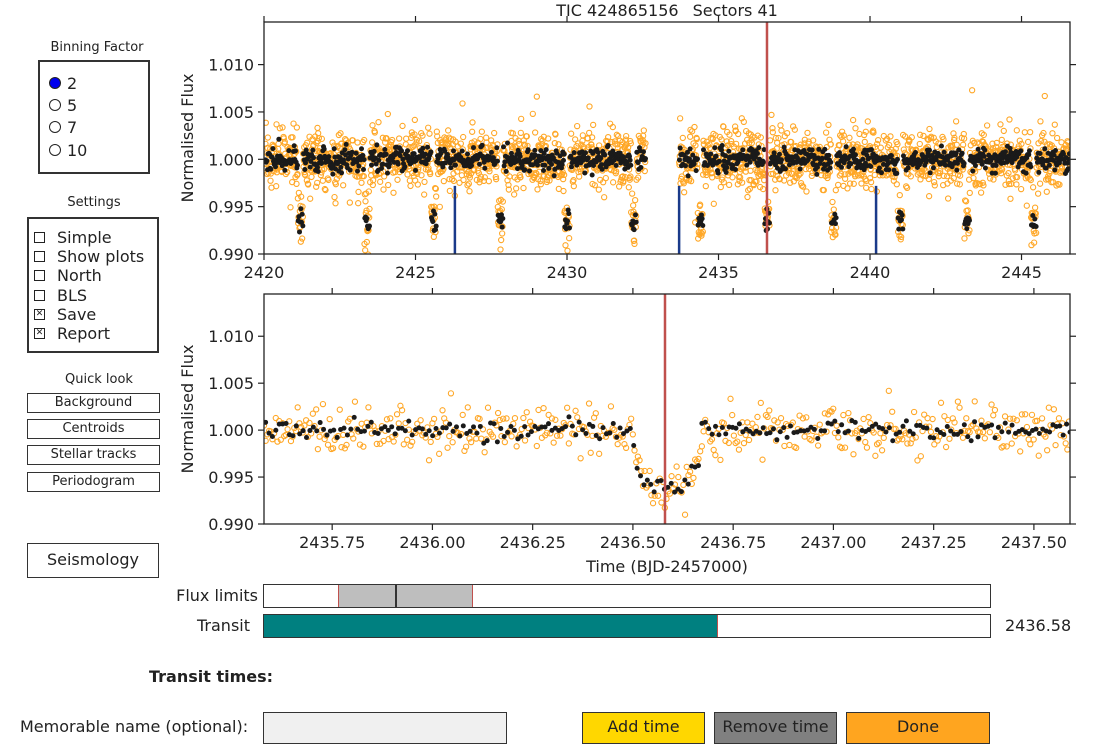 The width and height of the screenshot is (1100, 750). Describe the element at coordinates (68, 275) in the screenshot. I see `setting-north: North` at that location.